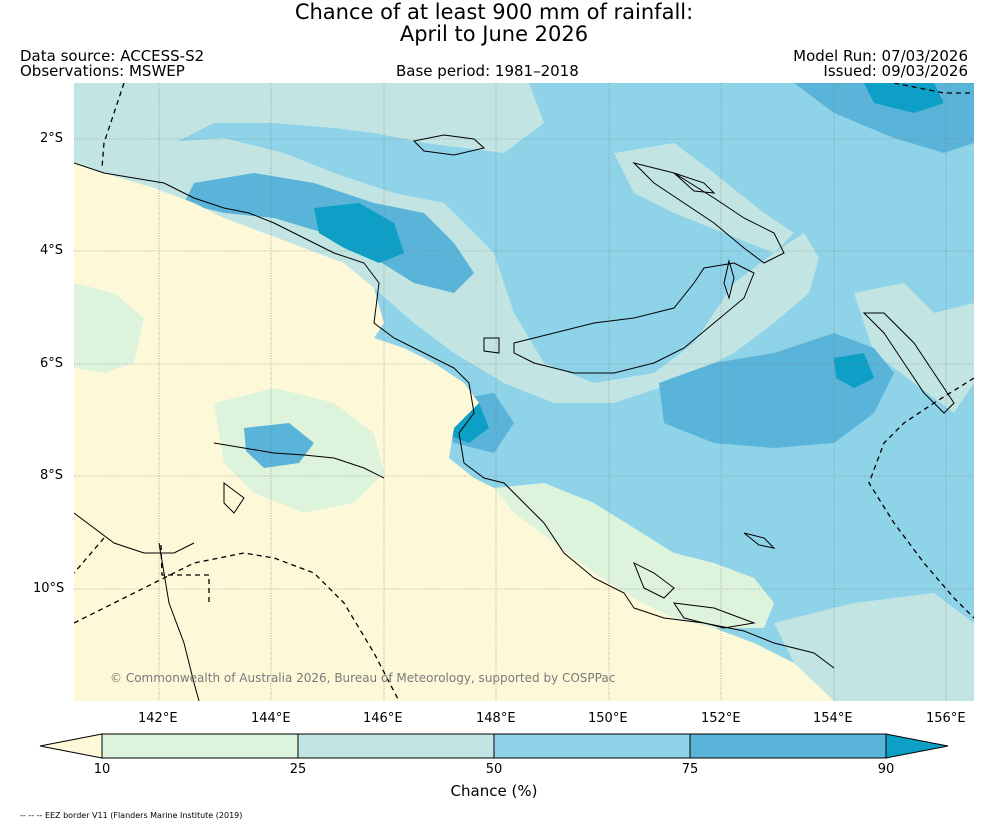 This screenshot has height=827, width=988. What do you see at coordinates (874, 647) in the screenshot?
I see `chance-25-50-area-coralsea` at bounding box center [874, 647].